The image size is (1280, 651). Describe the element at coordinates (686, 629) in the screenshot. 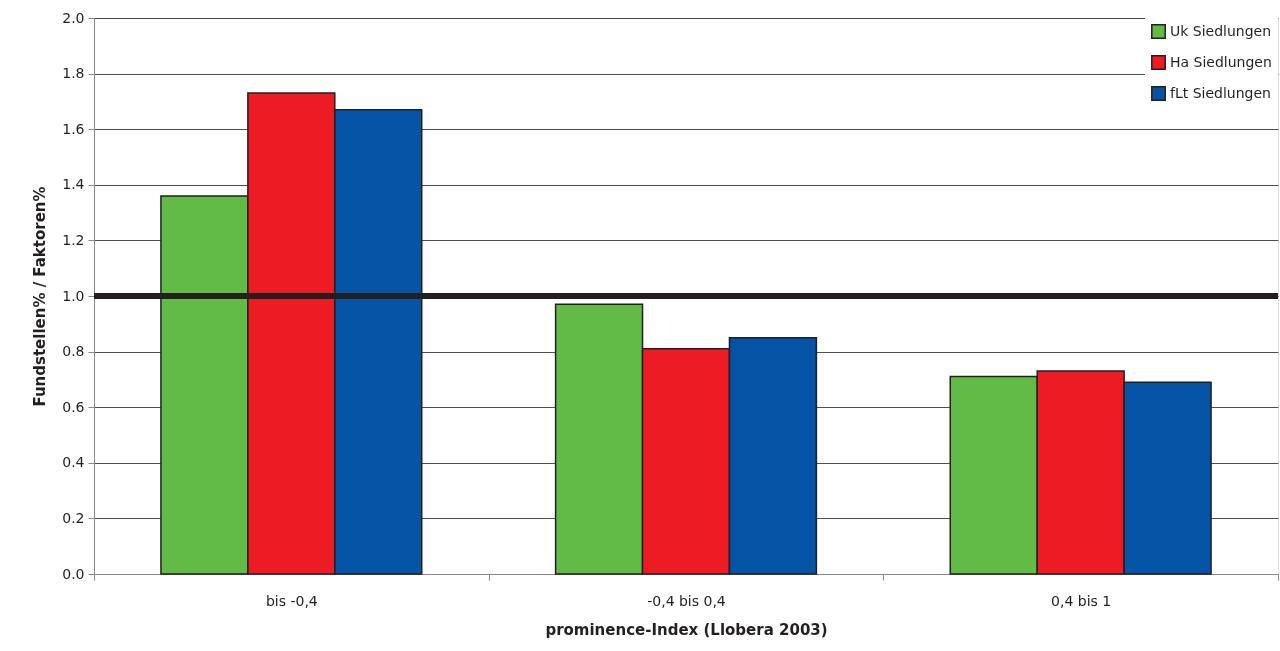

I see `x-axis-title: prominence-Index (Llobera 2003)` at that location.